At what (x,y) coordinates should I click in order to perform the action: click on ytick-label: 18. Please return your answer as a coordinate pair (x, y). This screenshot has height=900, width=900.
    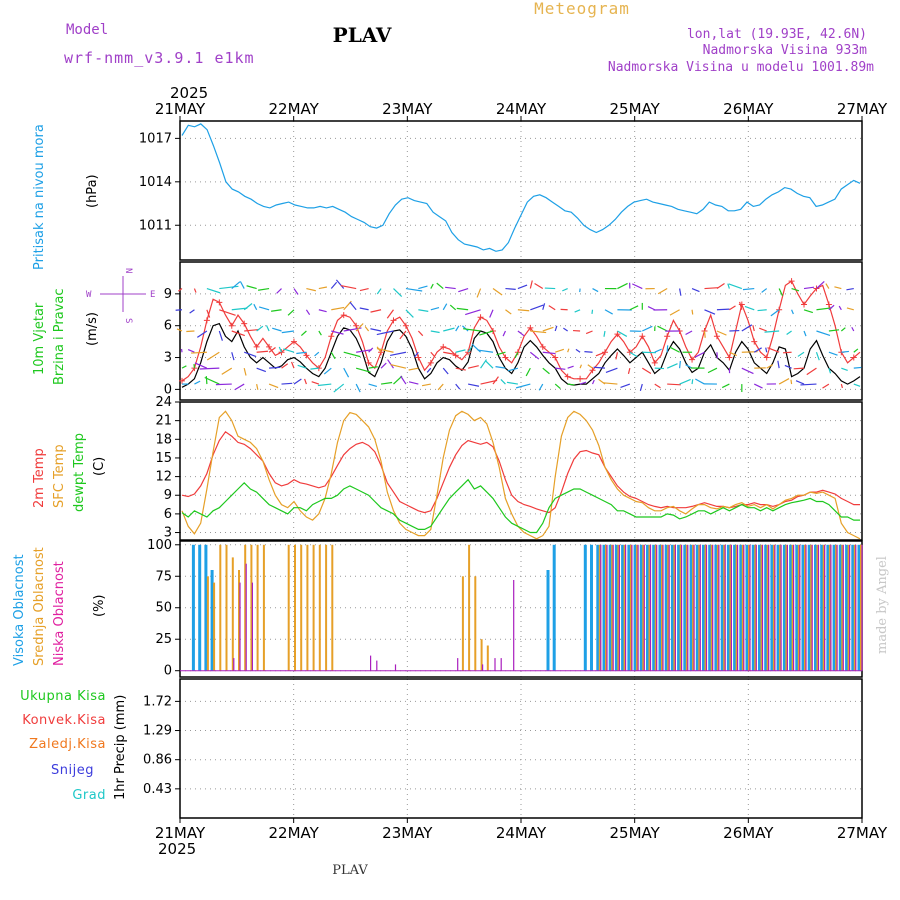
    Looking at the image, I should click on (163, 439).